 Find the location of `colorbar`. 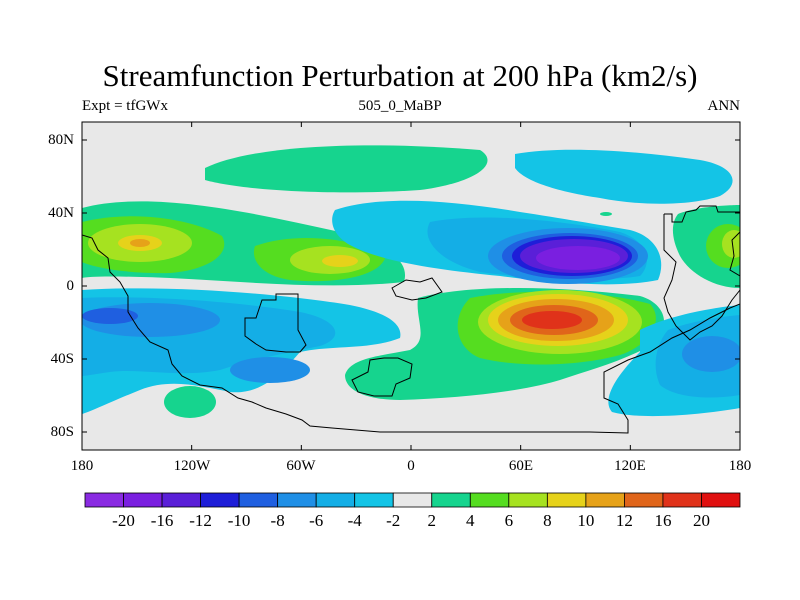

colorbar is located at coordinates (412, 500).